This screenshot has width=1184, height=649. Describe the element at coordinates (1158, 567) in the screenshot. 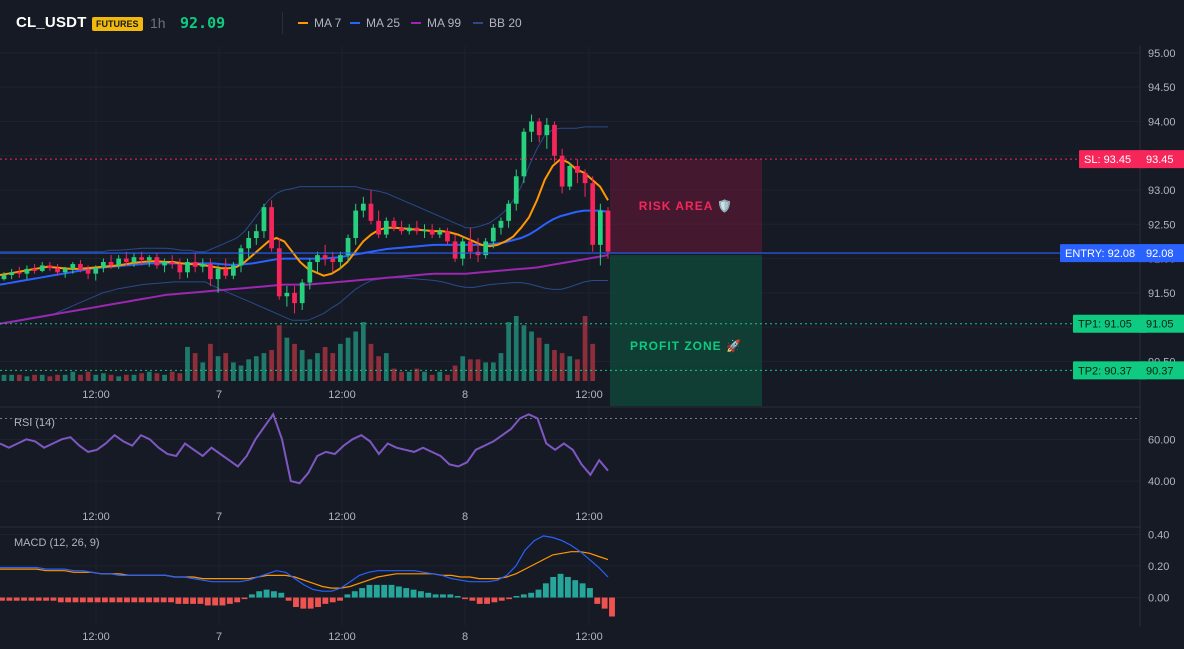

I see `macd-tick-label: 0.20` at that location.